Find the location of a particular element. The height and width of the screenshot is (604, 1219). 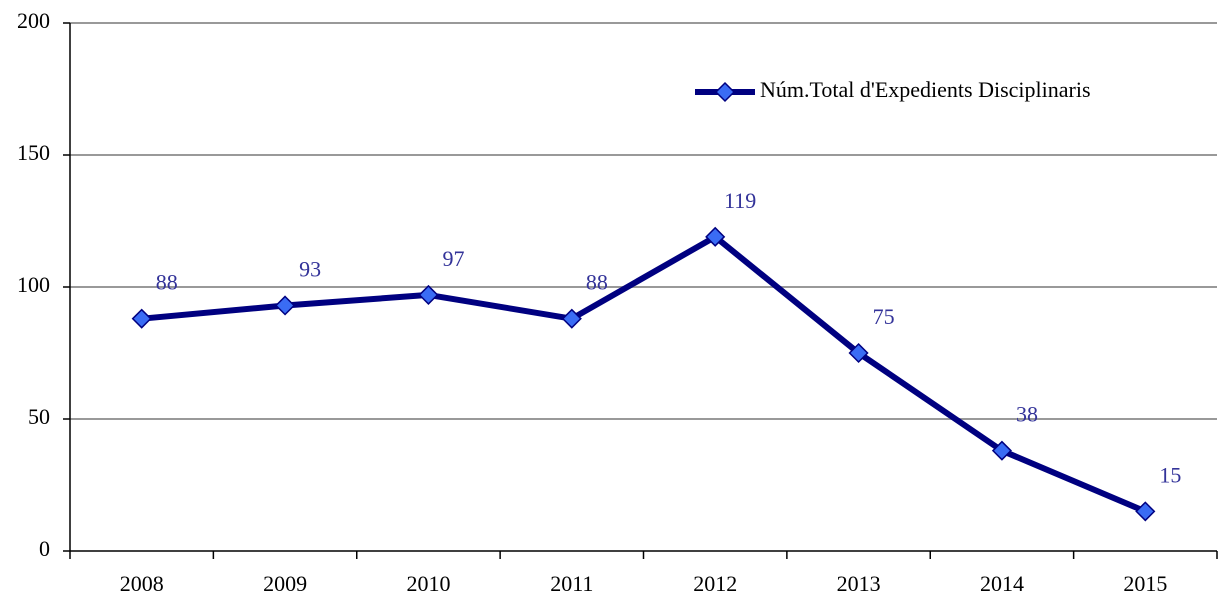

x-tick-label: 2014 is located at coordinates (1002, 583).